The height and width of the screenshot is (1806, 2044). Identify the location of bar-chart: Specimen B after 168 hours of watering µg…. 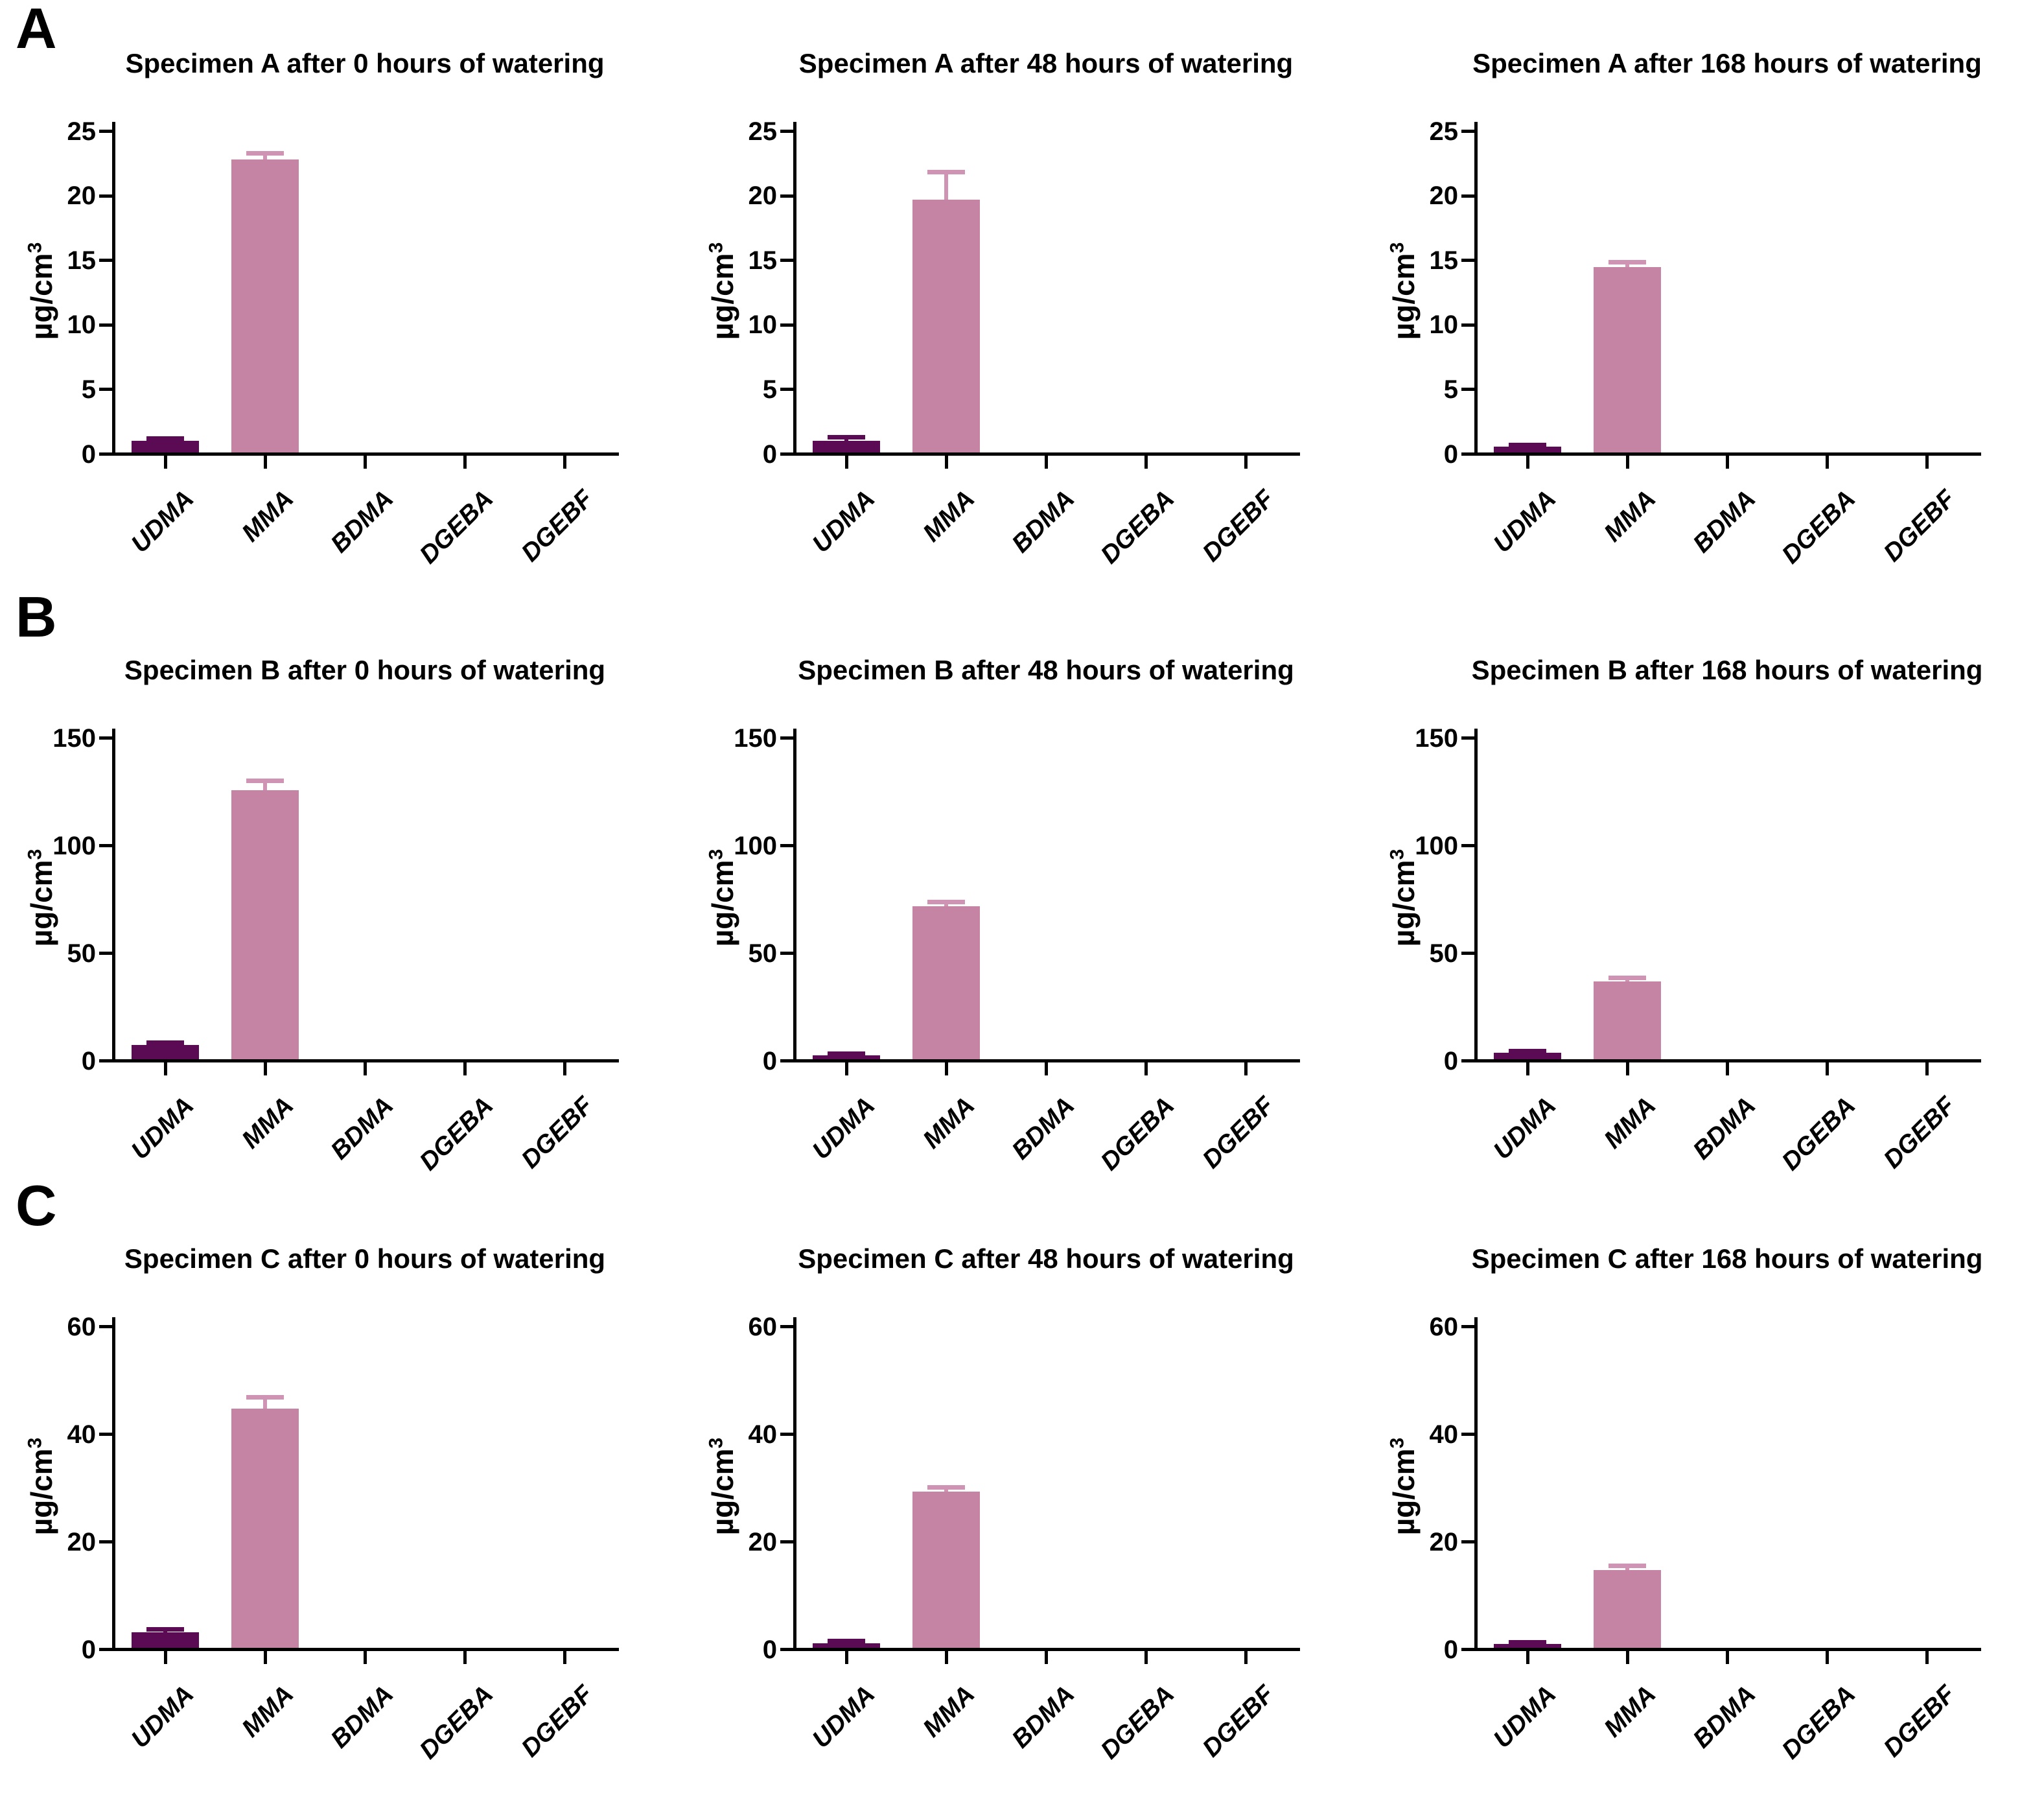
(1703, 901).